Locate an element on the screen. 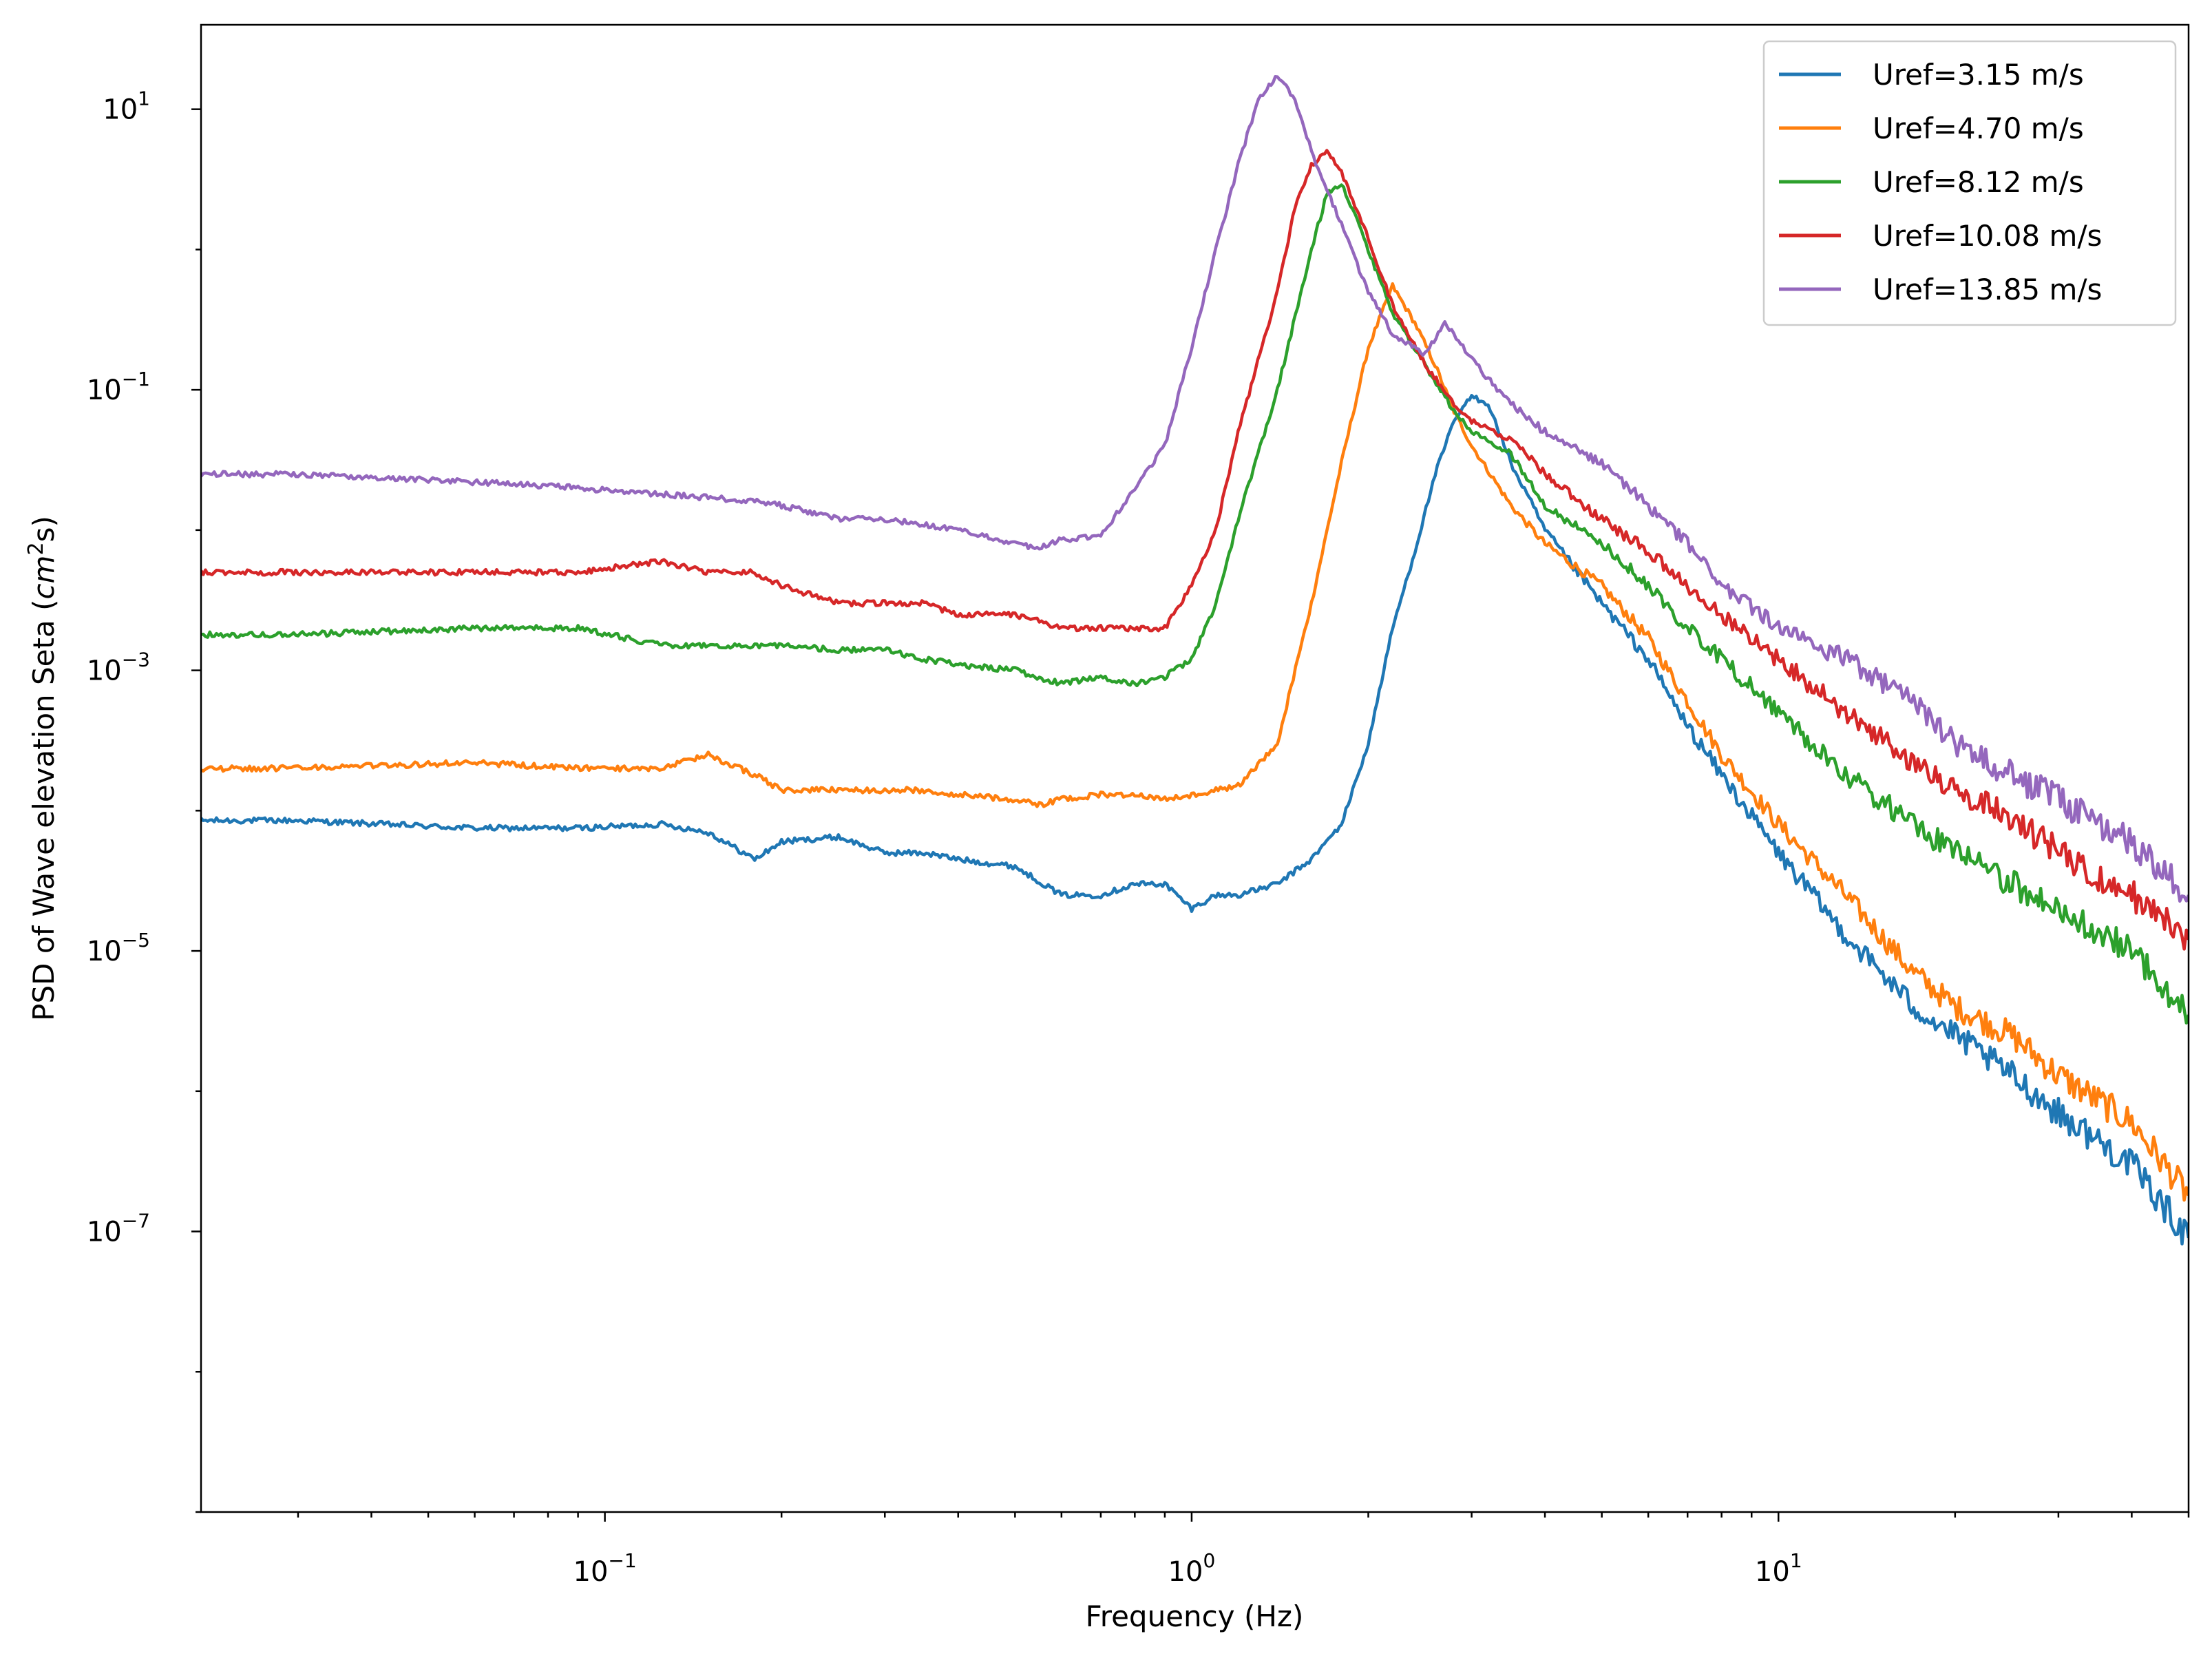  y-tick-label: 10⁻⁵ is located at coordinates (118, 948).